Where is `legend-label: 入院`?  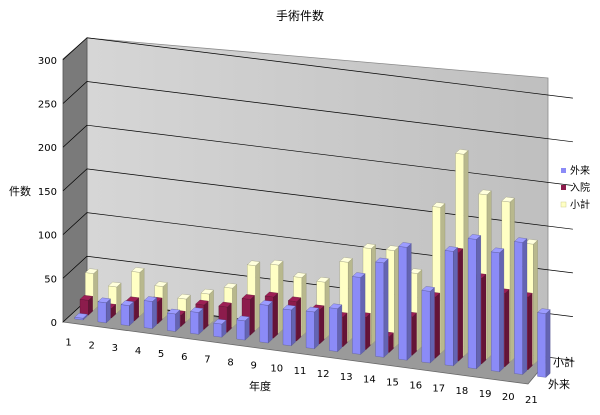 legend-label: 入院 is located at coordinates (580, 187).